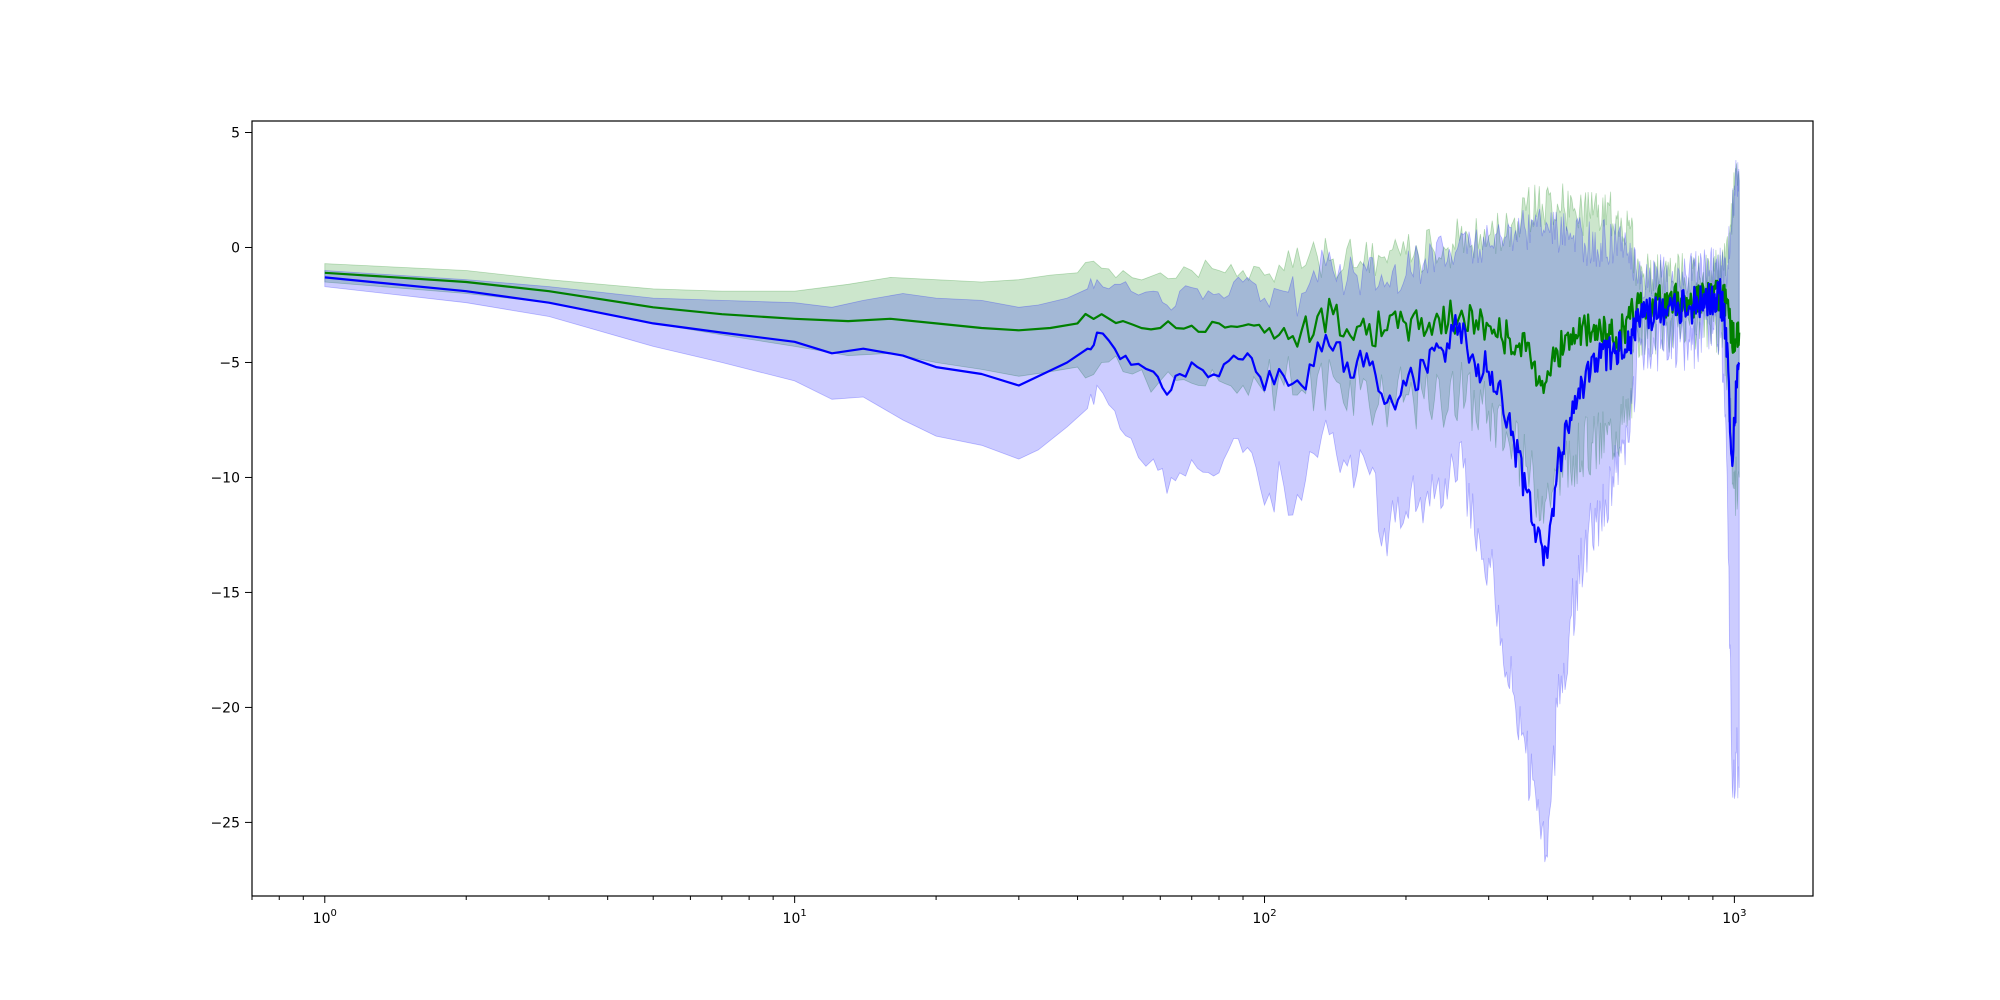 The width and height of the screenshot is (2000, 1000). I want to click on y-tick-label: −10, so click(225, 478).